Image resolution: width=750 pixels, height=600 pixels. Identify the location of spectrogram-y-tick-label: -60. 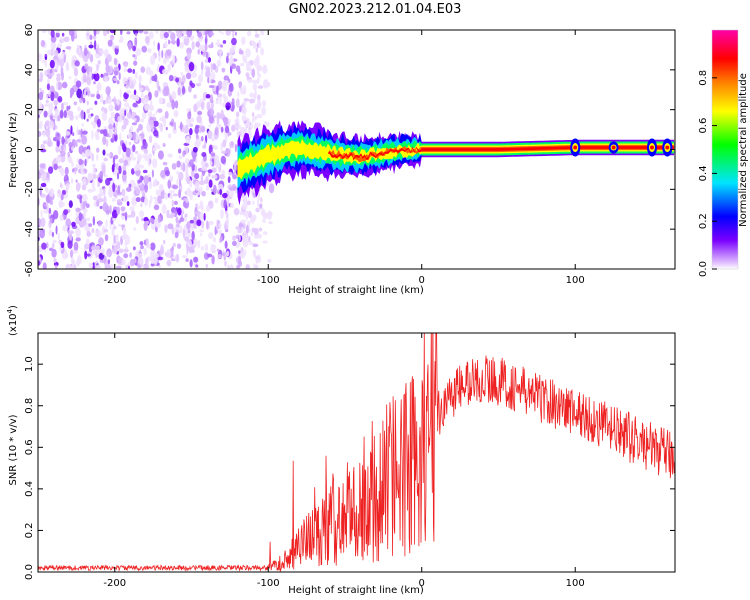
(29, 269).